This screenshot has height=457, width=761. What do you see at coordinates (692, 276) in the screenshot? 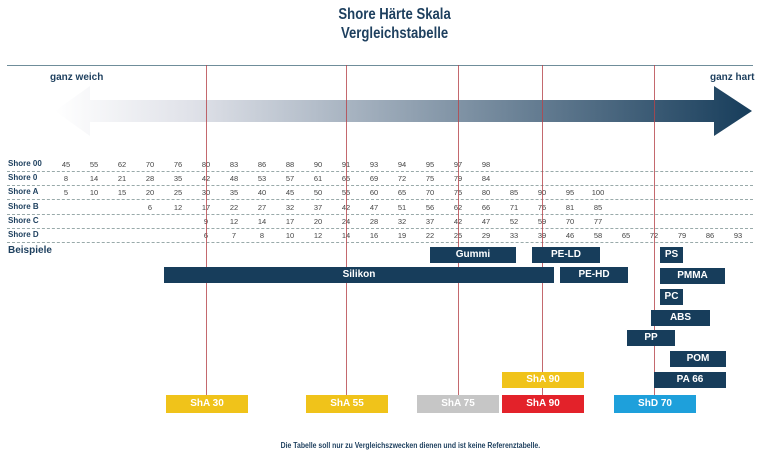
I see `material-pmma: PMMA` at bounding box center [692, 276].